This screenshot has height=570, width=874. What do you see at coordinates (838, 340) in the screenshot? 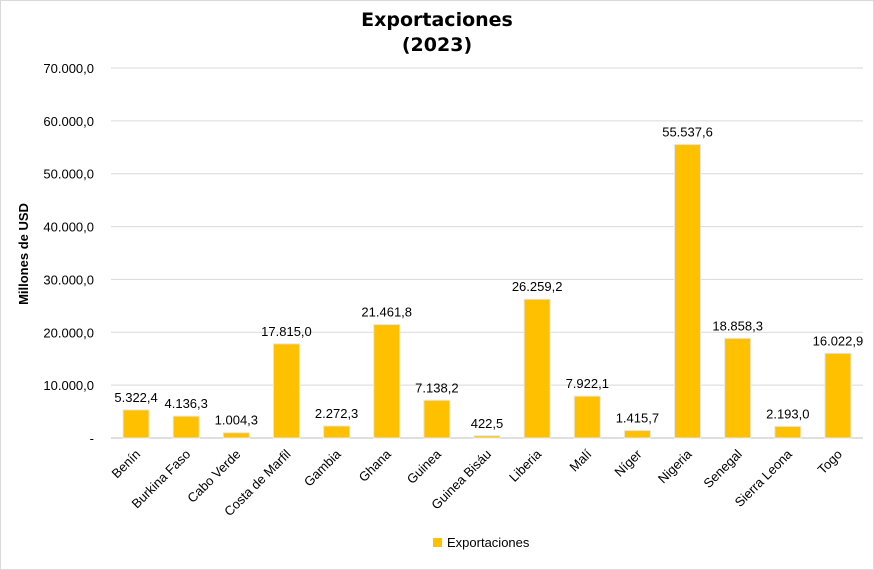
I see `data-label: 16.022,9` at bounding box center [838, 340].